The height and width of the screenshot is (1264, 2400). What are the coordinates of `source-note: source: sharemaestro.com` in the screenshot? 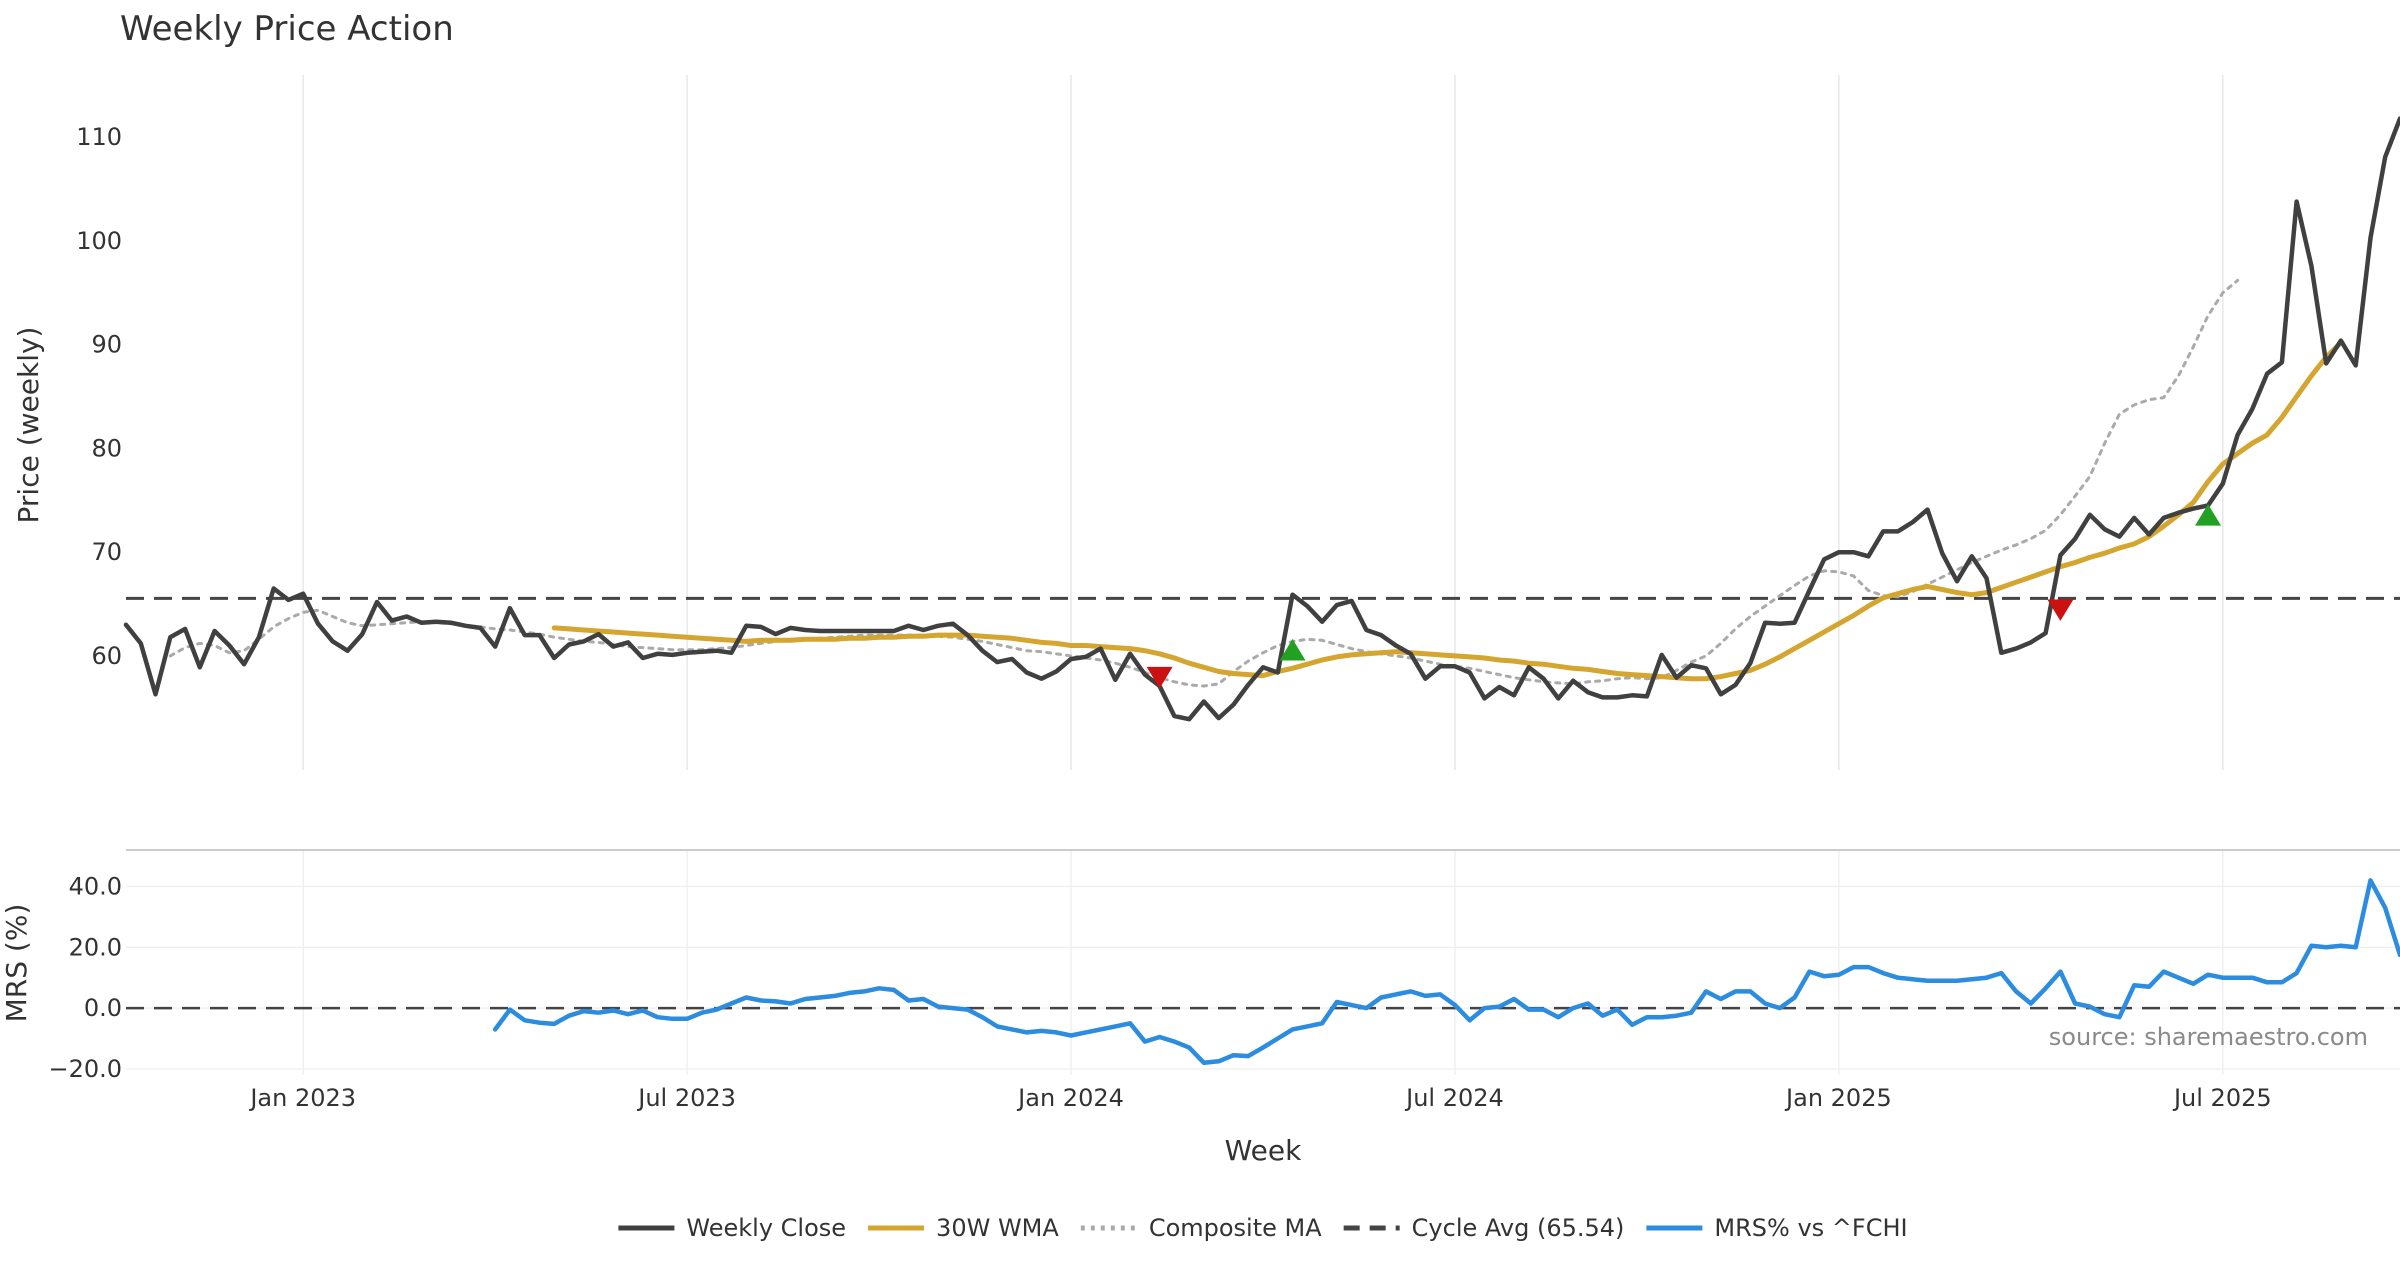 It's located at (2208, 1037).